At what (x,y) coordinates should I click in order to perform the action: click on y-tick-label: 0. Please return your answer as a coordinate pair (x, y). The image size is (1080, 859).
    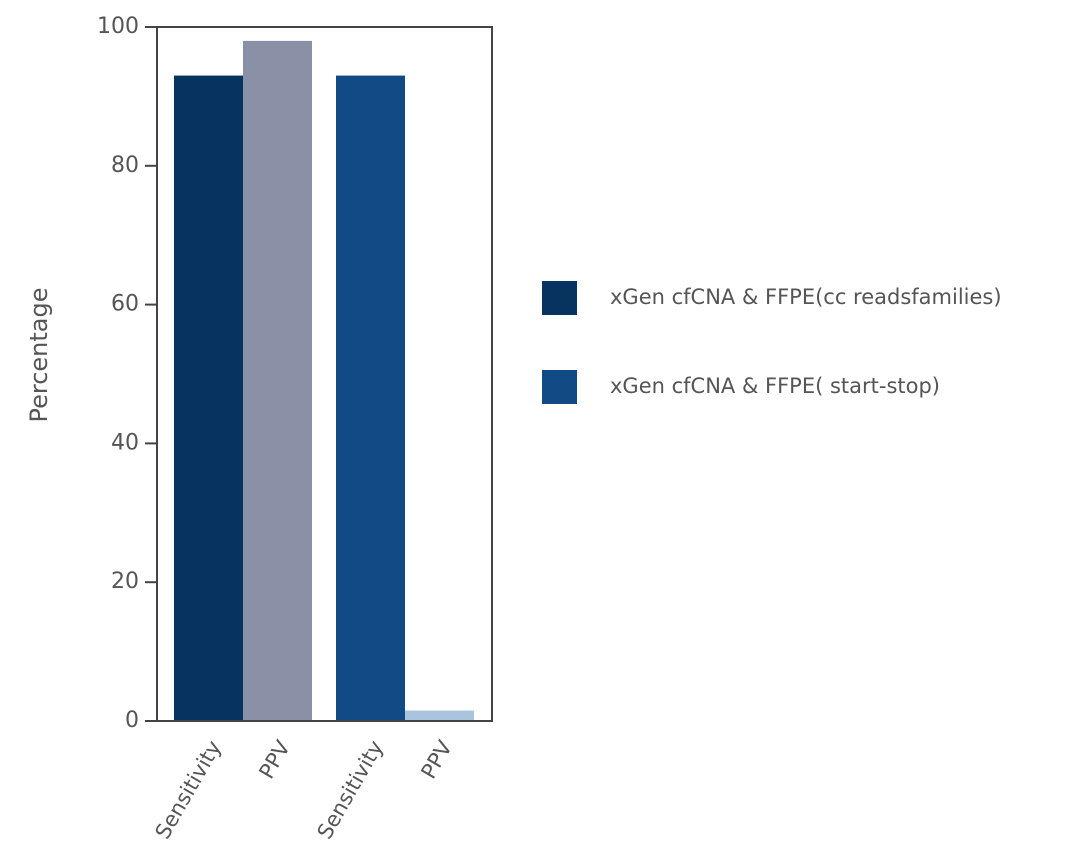
    Looking at the image, I should click on (132, 720).